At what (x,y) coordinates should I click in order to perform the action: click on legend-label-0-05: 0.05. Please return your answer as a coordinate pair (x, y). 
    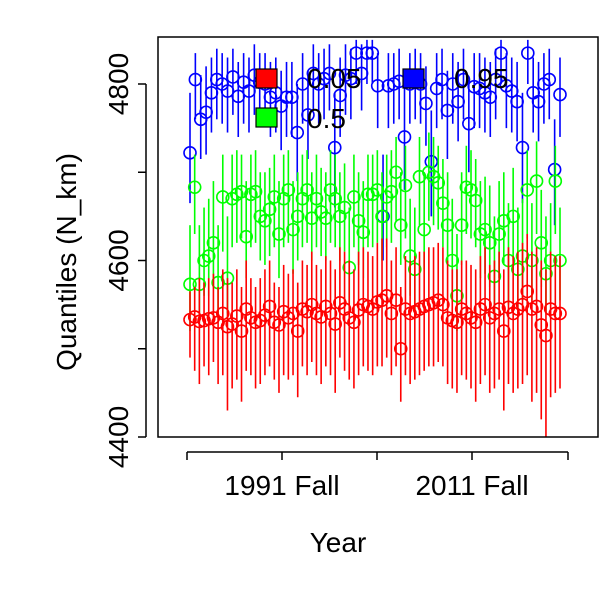
    Looking at the image, I should click on (334, 78).